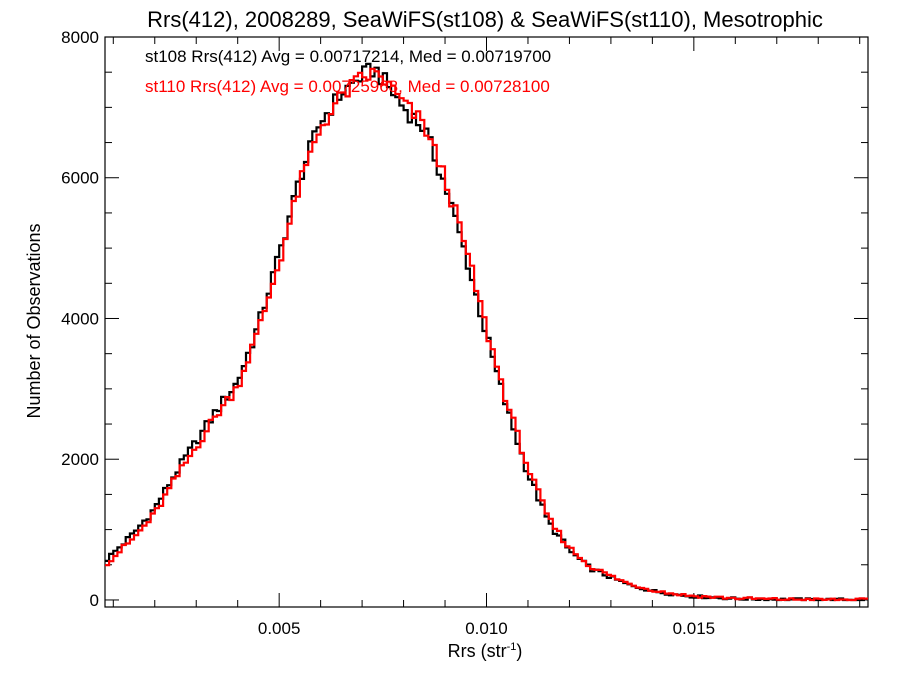 This screenshot has width=900, height=675. Describe the element at coordinates (80, 178) in the screenshot. I see `y-tick-label: 6000` at that location.